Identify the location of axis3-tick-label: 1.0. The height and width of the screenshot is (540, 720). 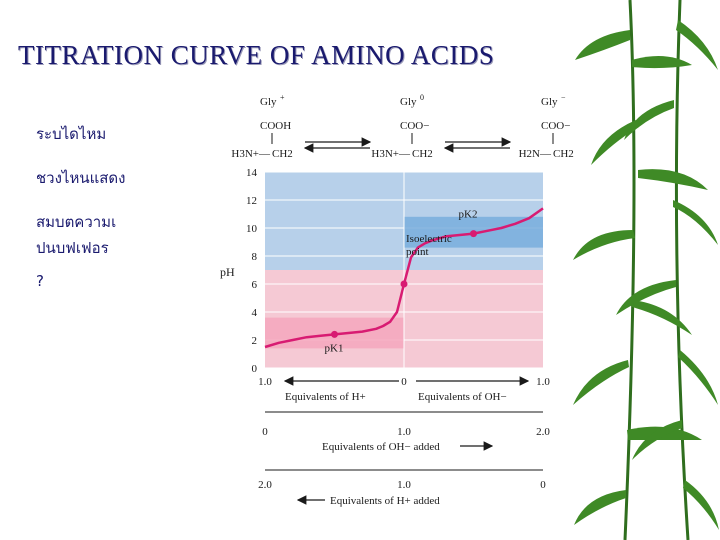
(404, 485).